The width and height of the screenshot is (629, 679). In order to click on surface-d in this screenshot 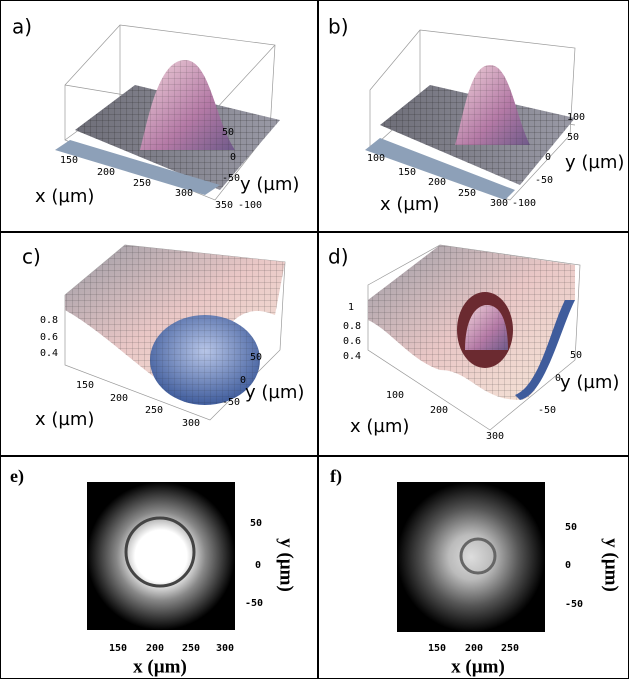, I will do `click(474, 337)`.